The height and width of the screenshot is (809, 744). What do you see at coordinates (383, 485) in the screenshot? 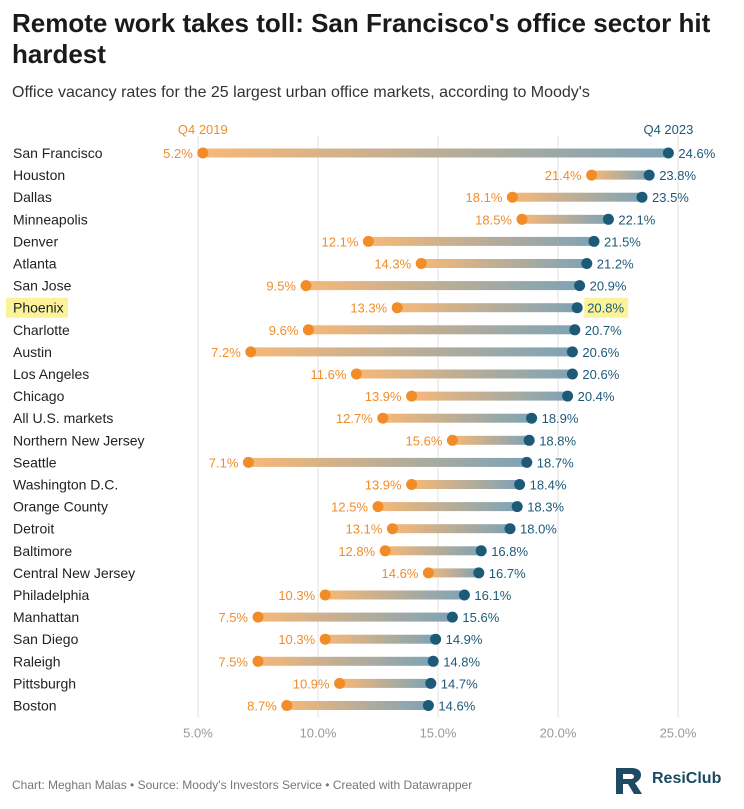
I see `value-label-q4-2019: 13.9%` at bounding box center [383, 485].